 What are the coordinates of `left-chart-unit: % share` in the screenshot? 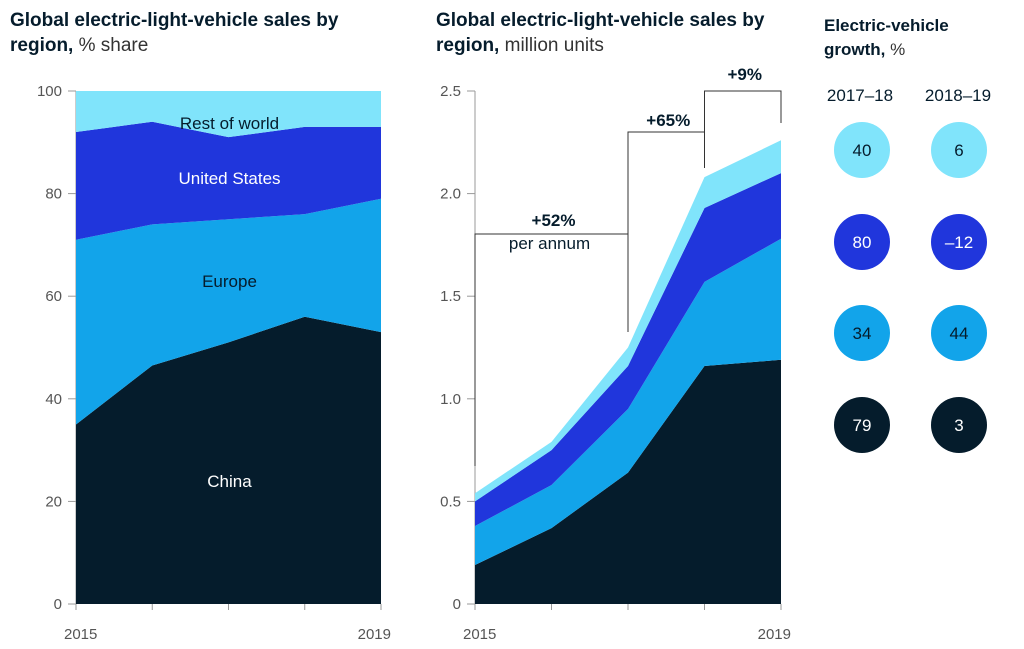 It's located at (113, 45).